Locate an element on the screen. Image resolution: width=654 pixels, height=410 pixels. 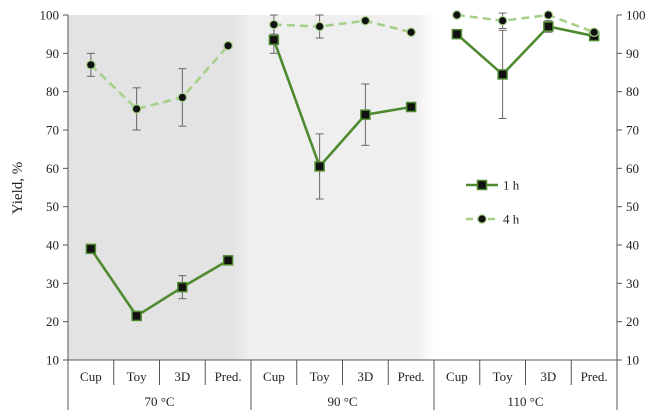
group-label: 90 °C is located at coordinates (342, 401).